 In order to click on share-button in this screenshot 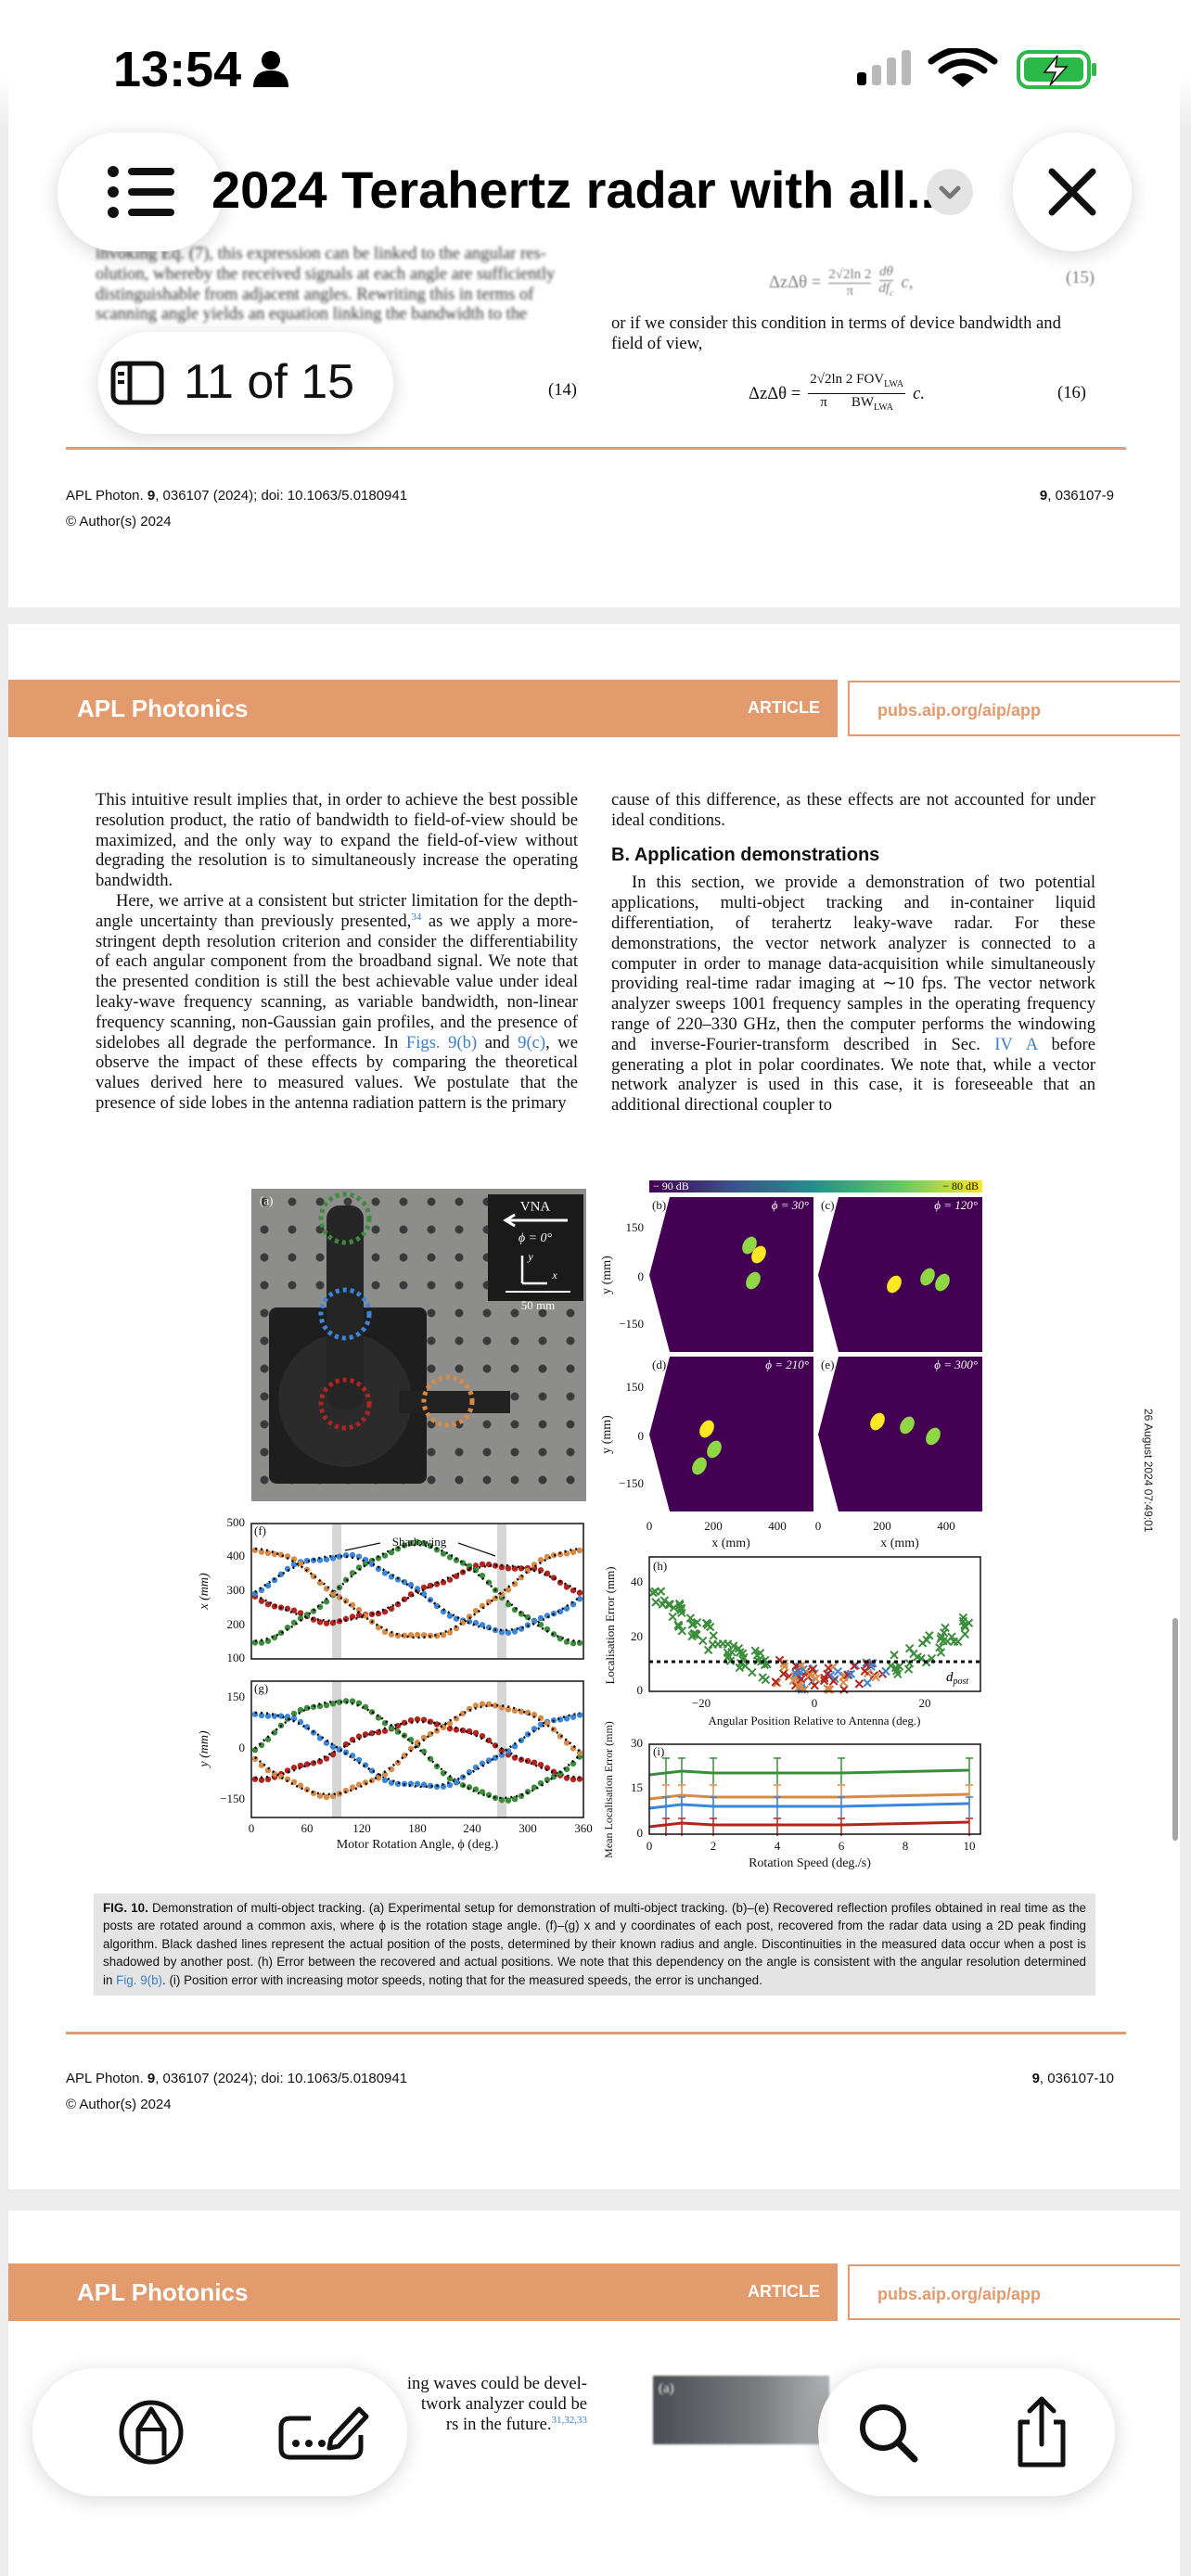, I will do `click(1042, 2432)`.